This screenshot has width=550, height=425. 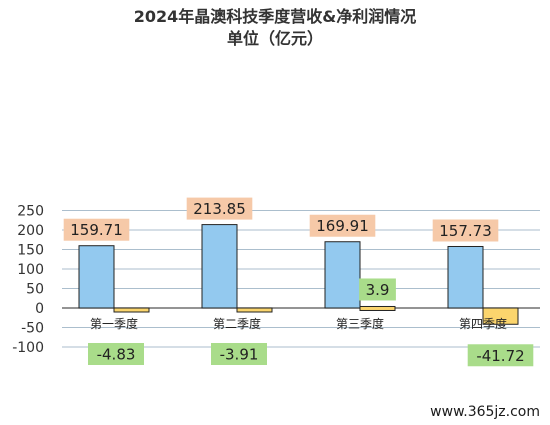 I want to click on y-tick-label: 0, so click(x=39, y=309).